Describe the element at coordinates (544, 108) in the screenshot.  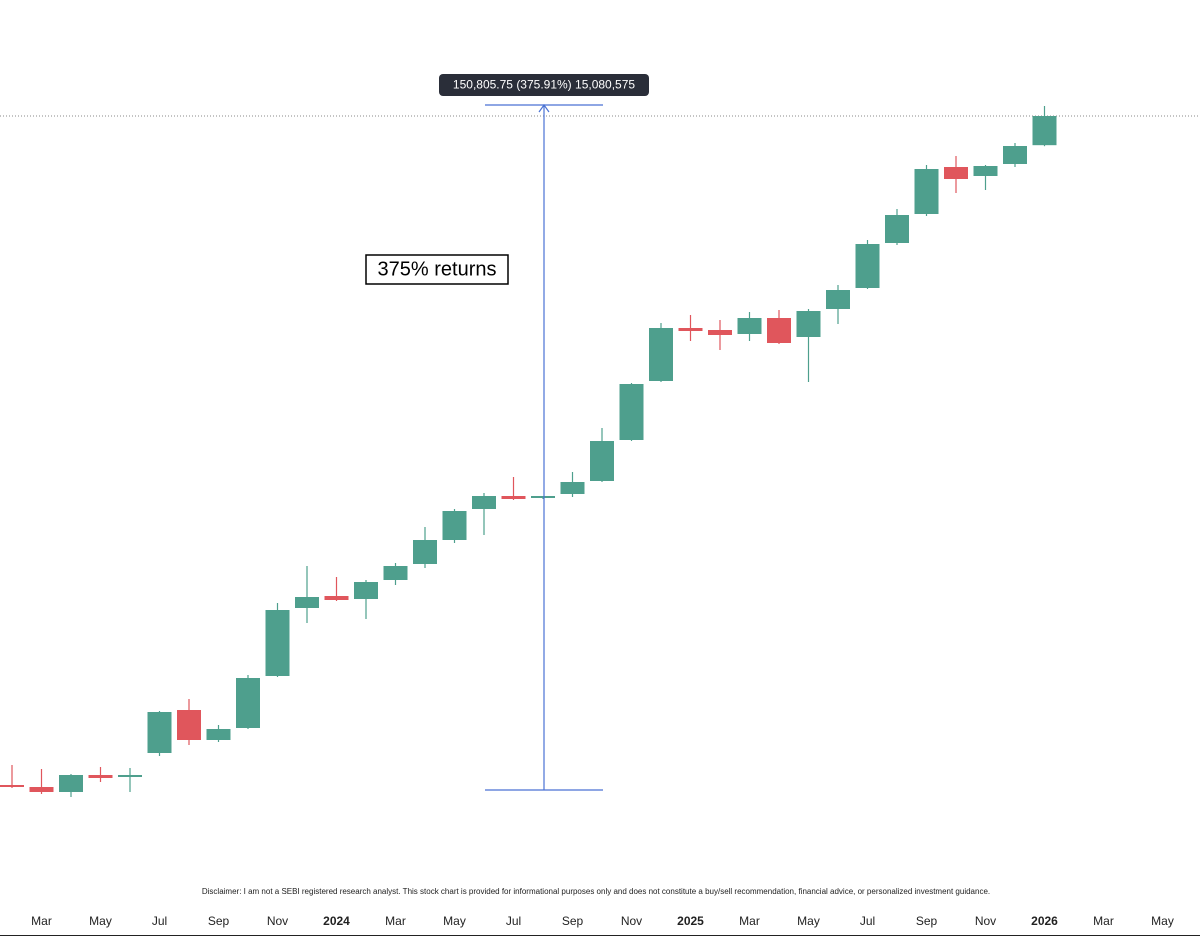
I see `measure-arrow` at that location.